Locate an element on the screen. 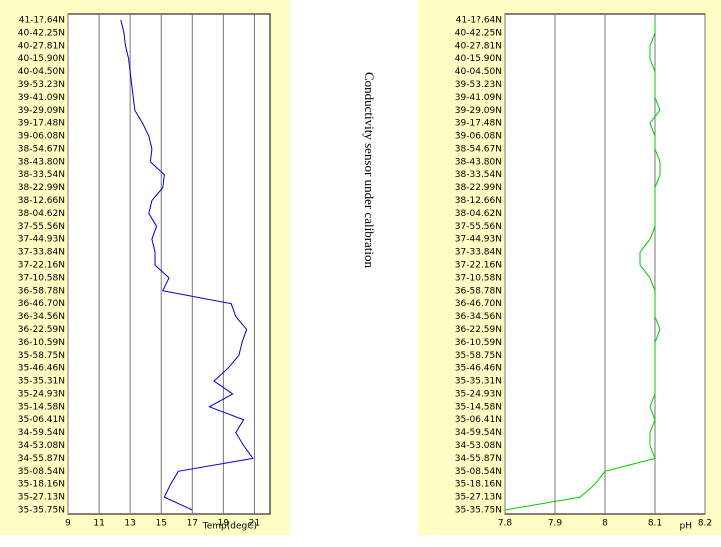 This screenshot has height=547, width=721. x-tick-label: 9 is located at coordinates (68, 524).